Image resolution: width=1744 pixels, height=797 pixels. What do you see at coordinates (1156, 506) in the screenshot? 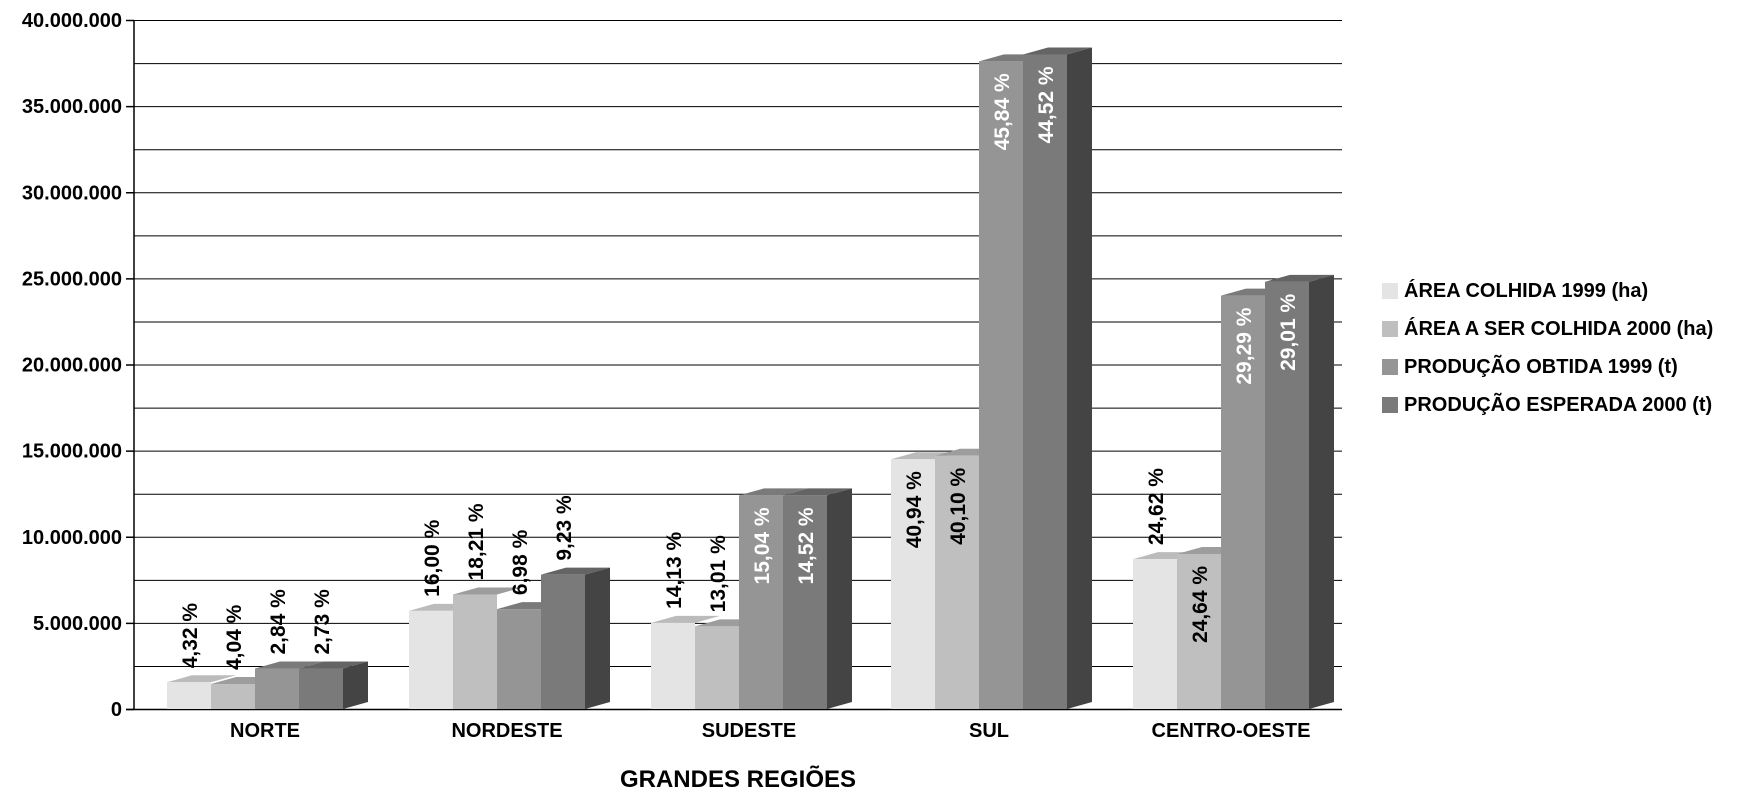
I see `bar-value-label: 24,62 %` at bounding box center [1156, 506].